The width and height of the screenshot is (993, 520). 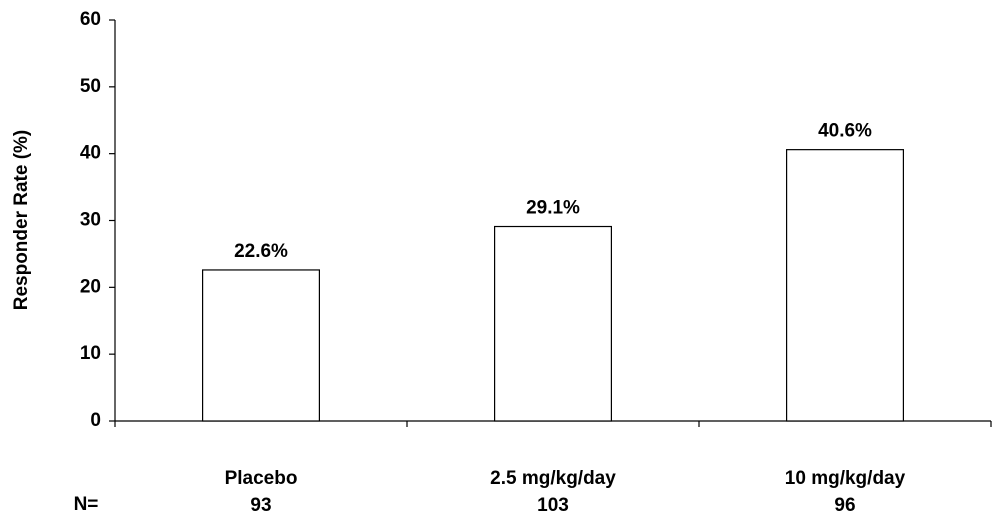 I want to click on value-label: 40.6%, so click(x=845, y=131).